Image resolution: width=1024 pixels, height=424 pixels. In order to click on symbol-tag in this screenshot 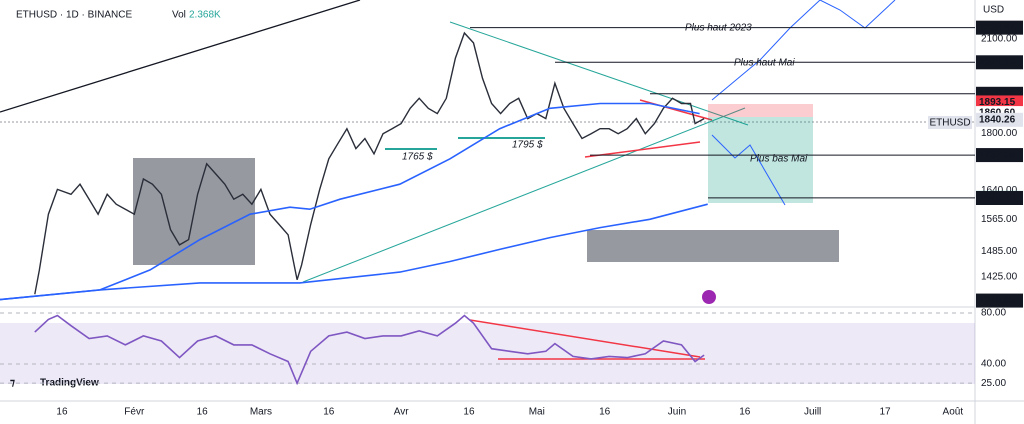, I will do `click(950, 122)`.